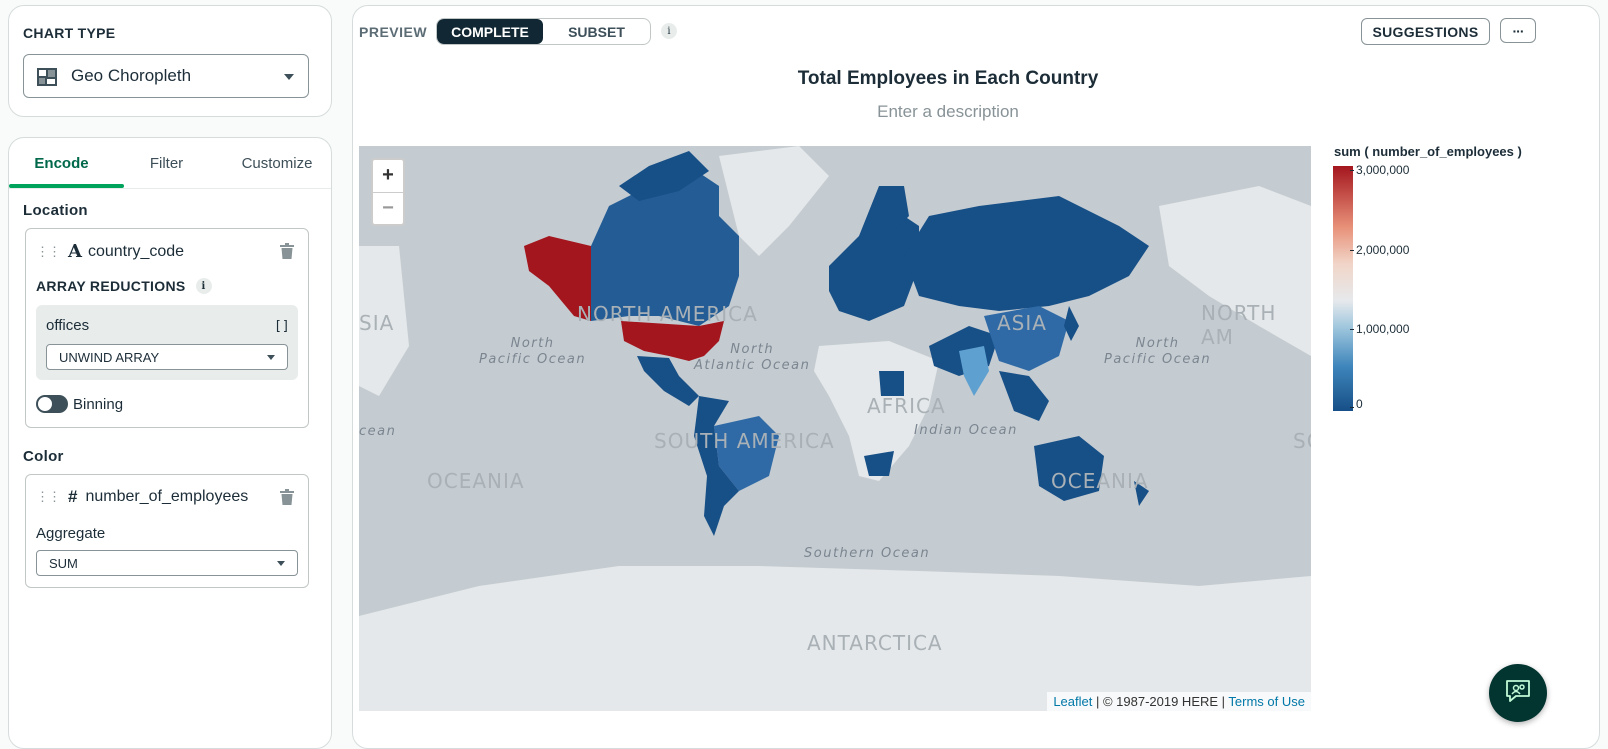 This screenshot has height=749, width=1608. Describe the element at coordinates (752, 357) in the screenshot. I see `ocean-label: North Atlantic Ocean` at that location.